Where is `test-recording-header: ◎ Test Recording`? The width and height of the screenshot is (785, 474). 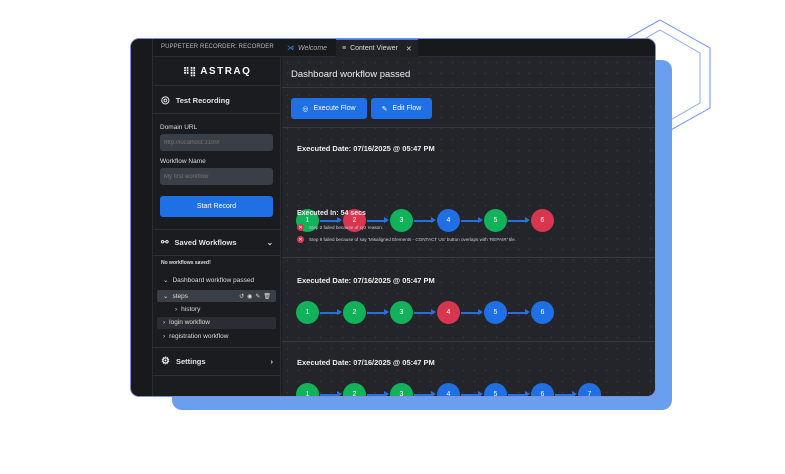 test-recording-header: ◎ Test Recording is located at coordinates (195, 100).